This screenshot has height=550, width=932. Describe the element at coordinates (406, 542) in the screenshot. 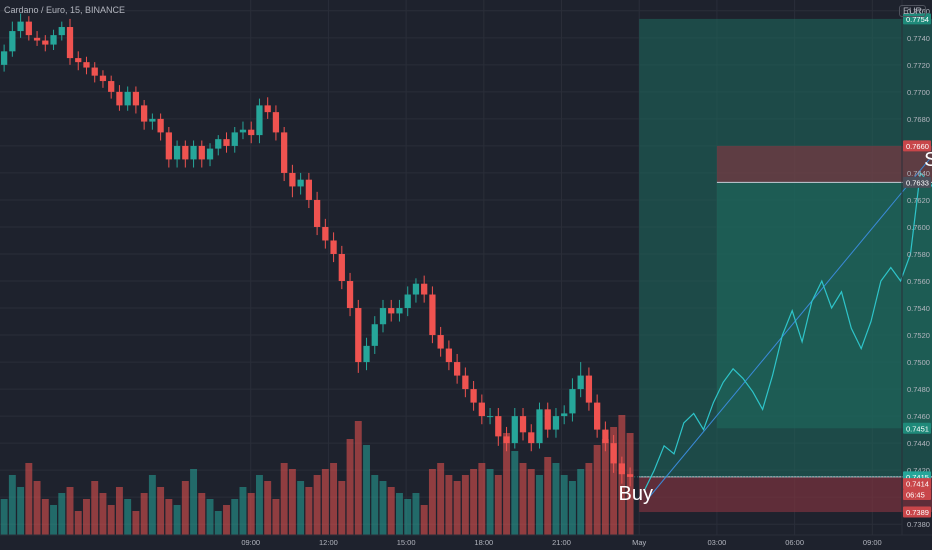

I see `x-tick-label: 15:00` at that location.